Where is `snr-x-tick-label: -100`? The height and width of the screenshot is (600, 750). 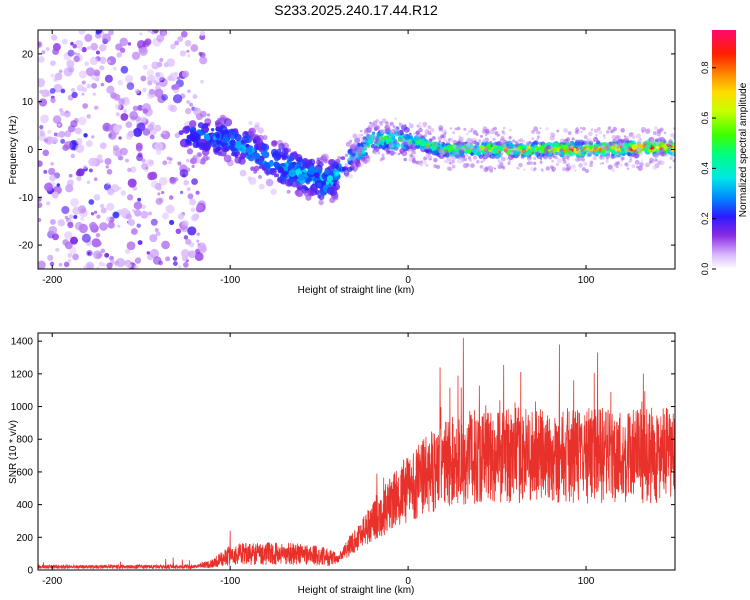 snr-x-tick-label: -100 is located at coordinates (230, 581).